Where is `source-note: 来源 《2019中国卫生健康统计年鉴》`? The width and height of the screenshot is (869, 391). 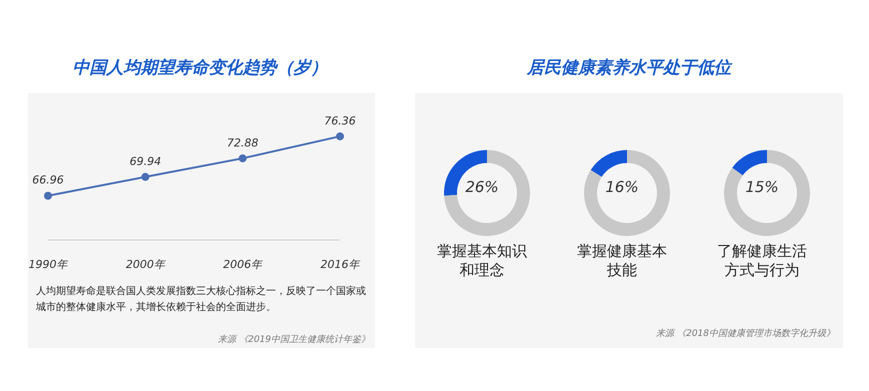
source-note: 来源 《2019中国卫生健康统计年鉴》 is located at coordinates (294, 340).